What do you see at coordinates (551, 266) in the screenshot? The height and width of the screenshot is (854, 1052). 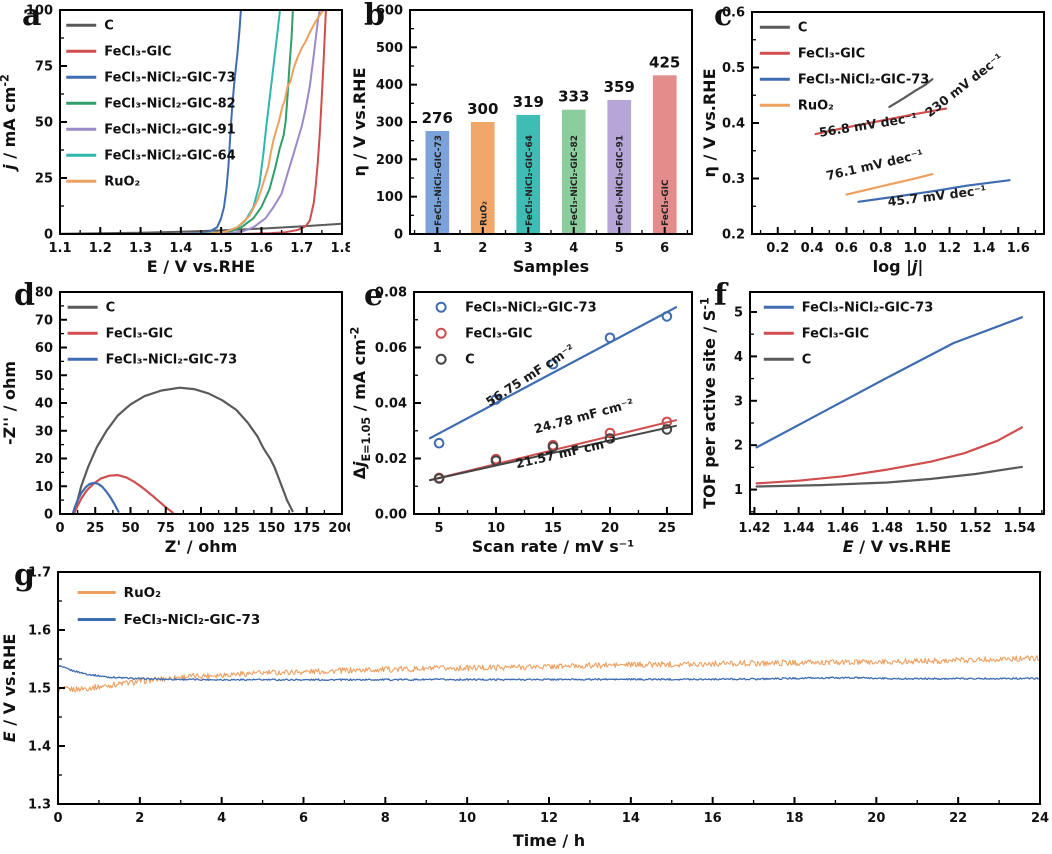 I see `x-axis-label: Samples` at bounding box center [551, 266].